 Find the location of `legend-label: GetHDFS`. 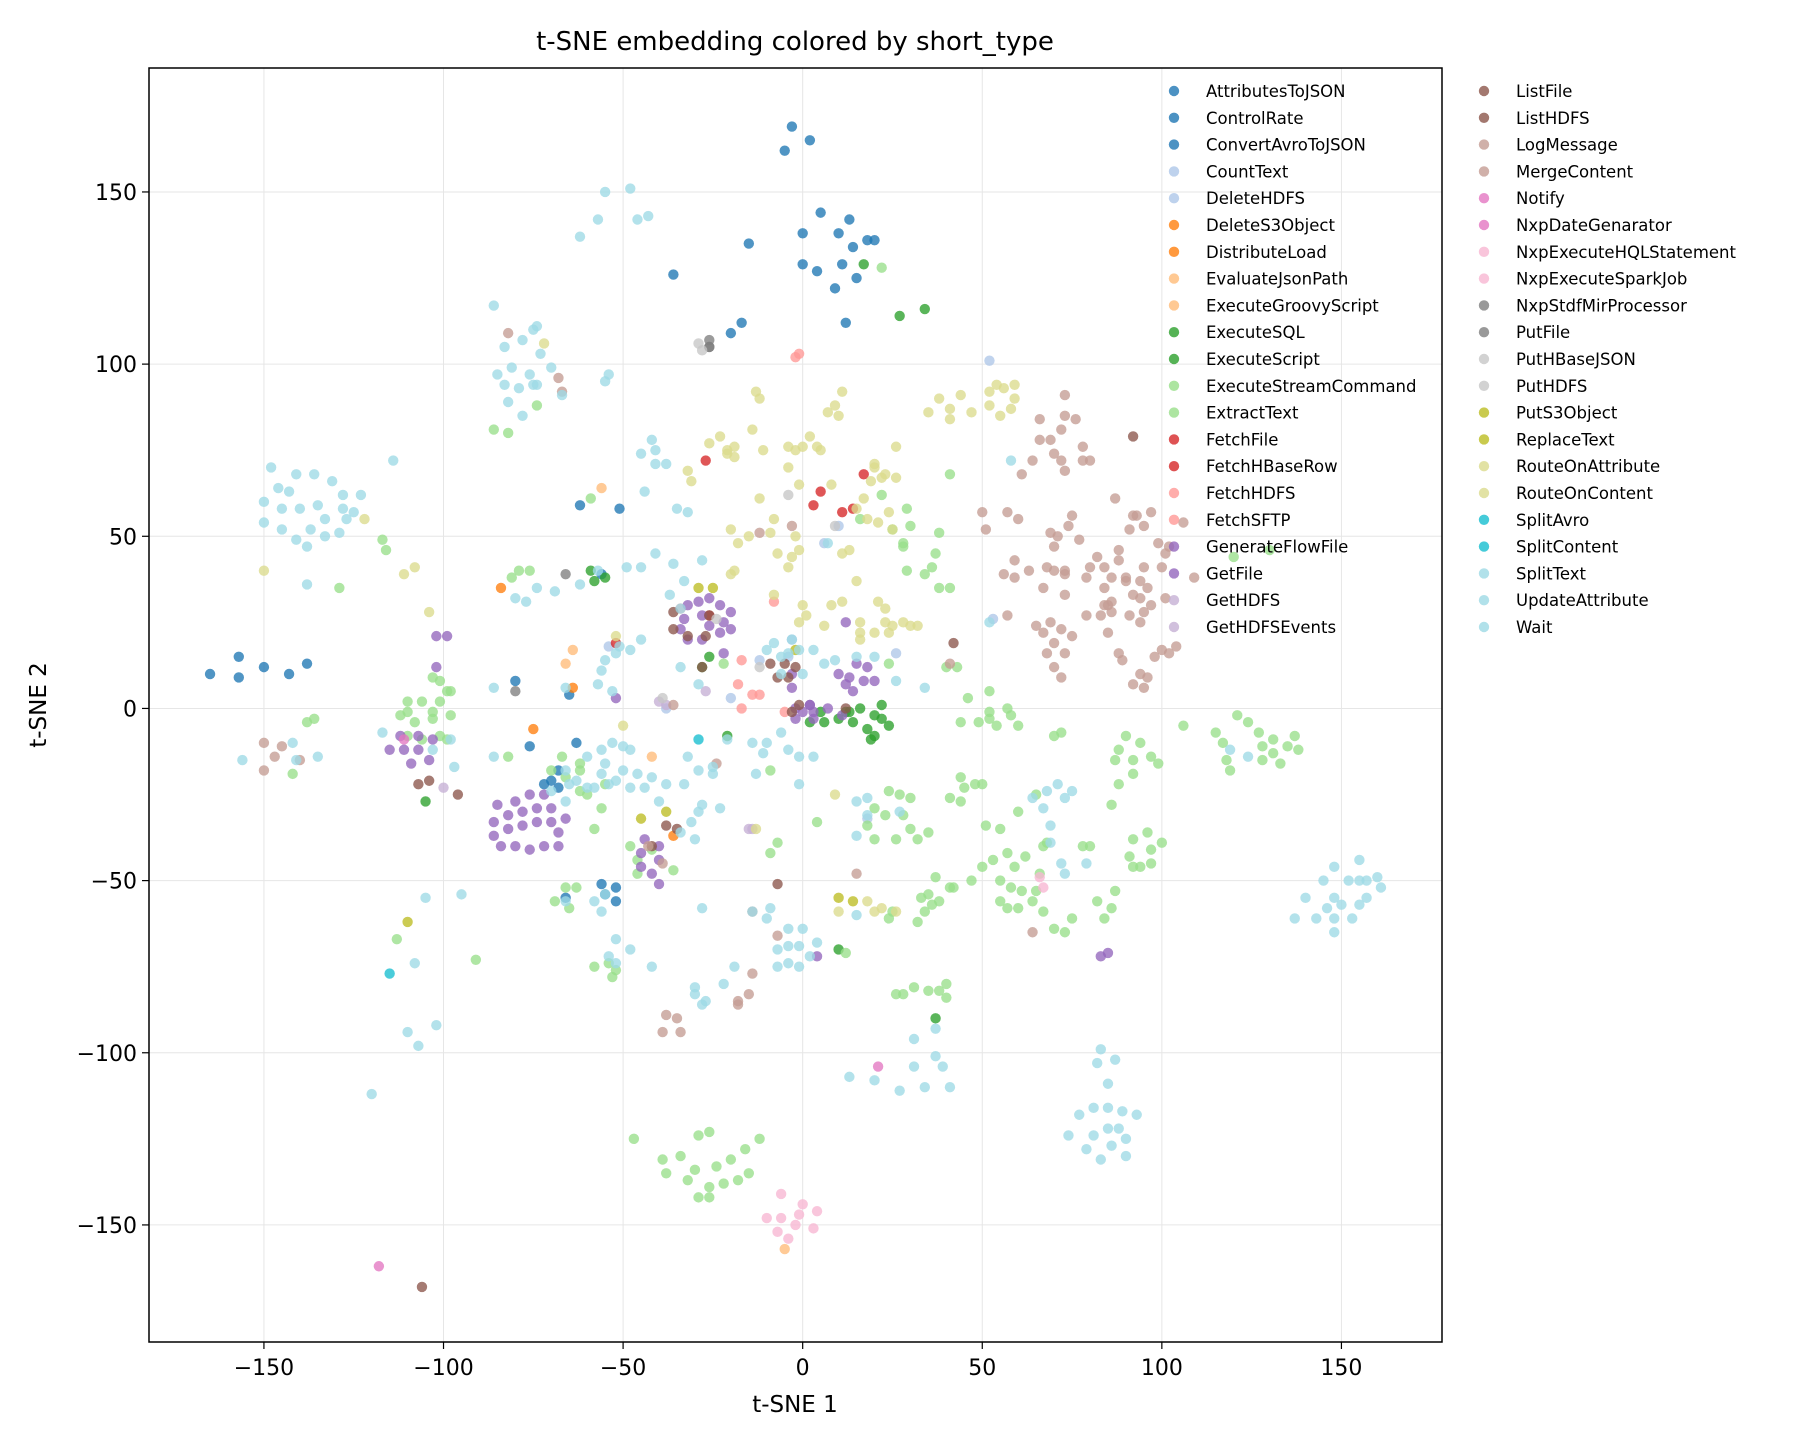

legend-label: GetHDFS is located at coordinates (1243, 600).